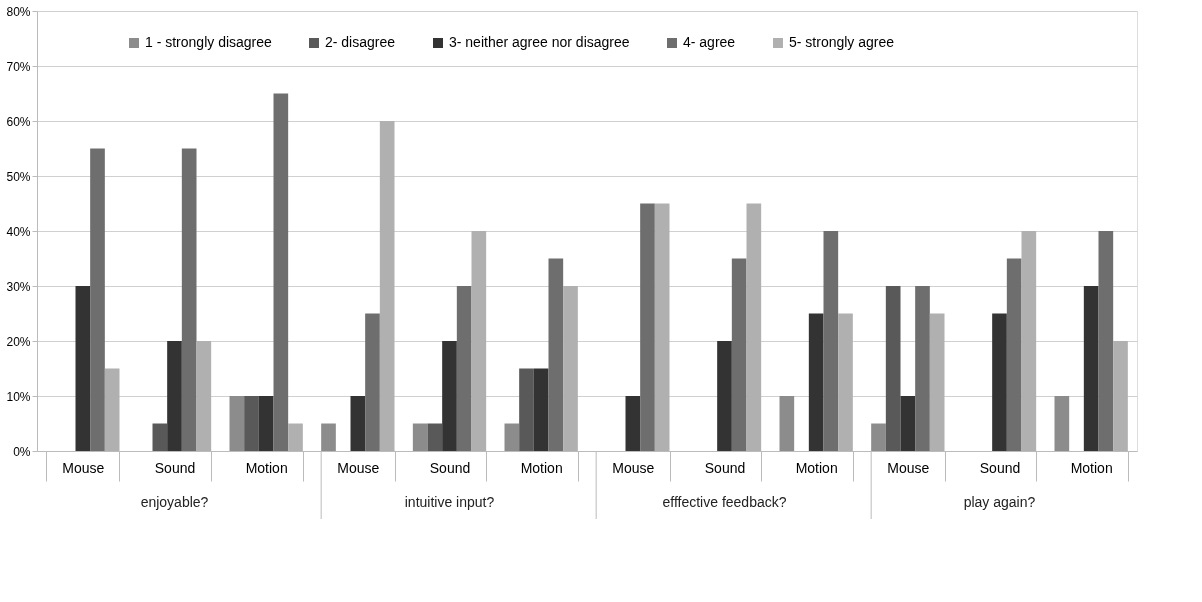  Describe the element at coordinates (18, 231) in the screenshot. I see `y-tick-label: 40%` at that location.